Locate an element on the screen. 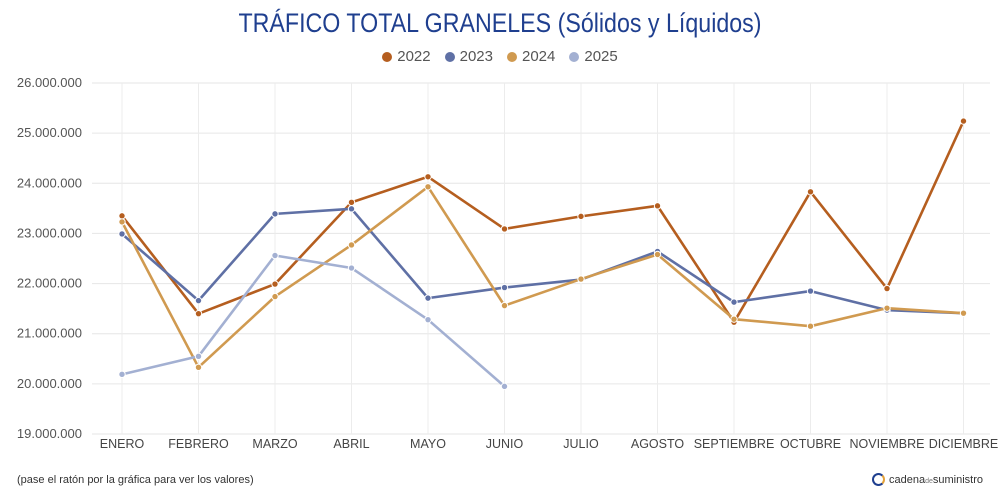 This screenshot has width=1000, height=500. legend-label: 2022 is located at coordinates (414, 56).